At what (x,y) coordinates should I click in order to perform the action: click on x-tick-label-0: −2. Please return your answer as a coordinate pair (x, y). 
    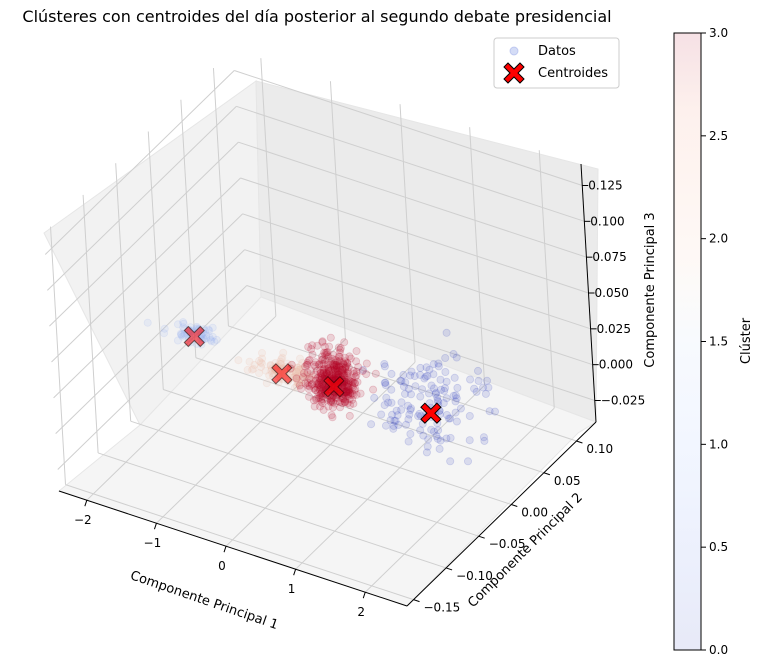
    Looking at the image, I should click on (83, 520).